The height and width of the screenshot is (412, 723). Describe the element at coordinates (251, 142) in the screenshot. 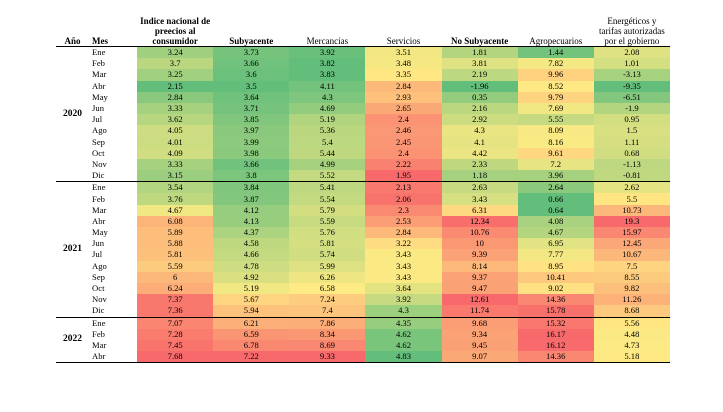

I see `value-cell-subyacente: 3.99` at that location.